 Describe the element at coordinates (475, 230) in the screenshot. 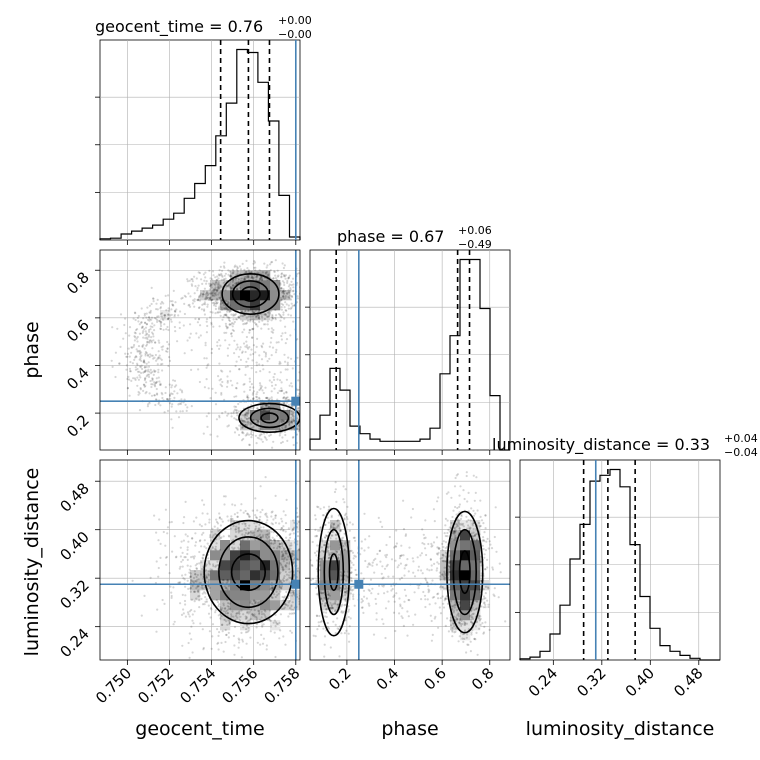

I see `title-phase-upper: +0.06` at that location.